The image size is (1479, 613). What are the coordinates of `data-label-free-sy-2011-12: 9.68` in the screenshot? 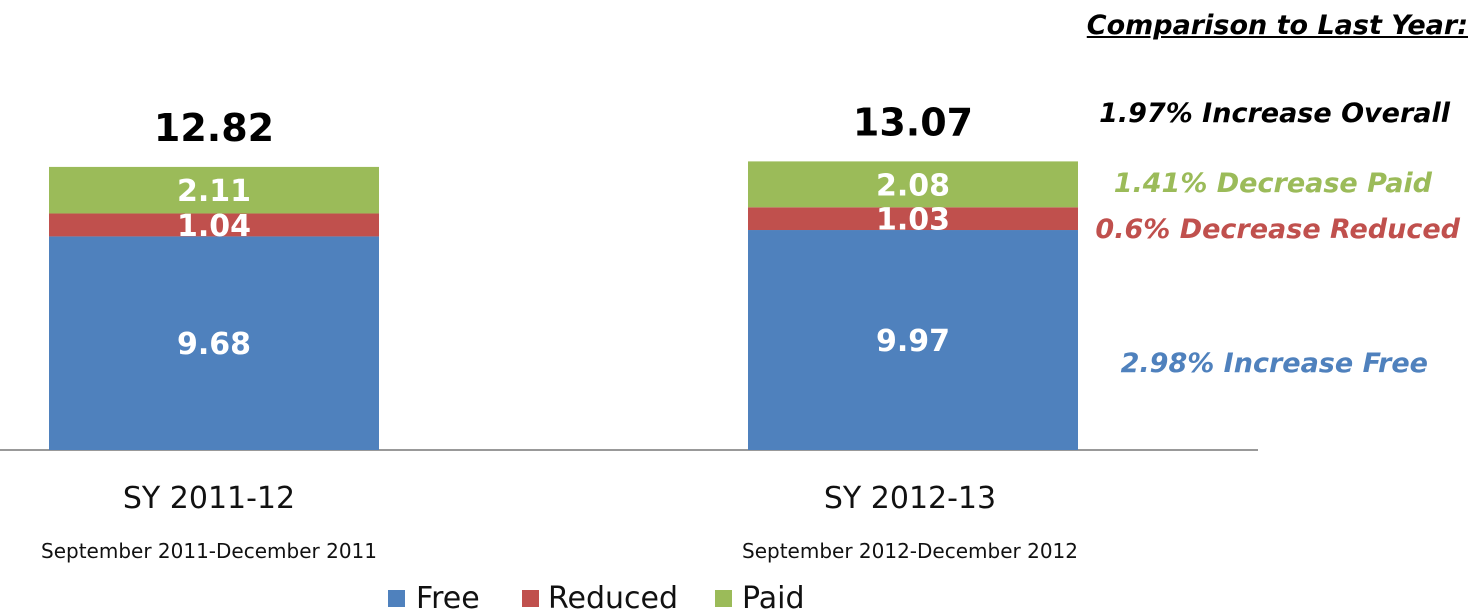 It's located at (214, 344).